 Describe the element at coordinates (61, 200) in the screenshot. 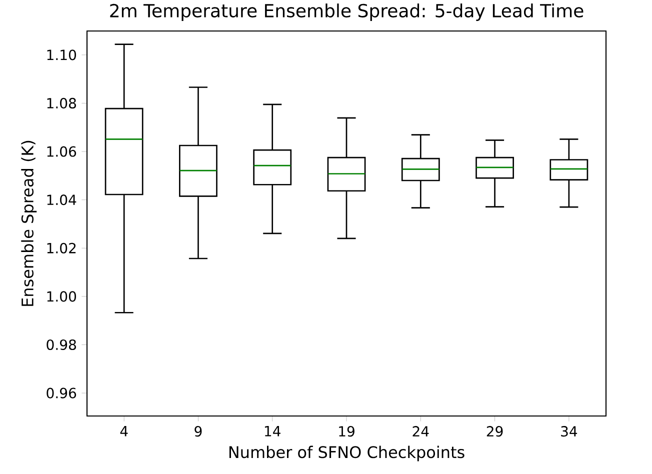

I see `y-tick-label: 1.04` at that location.